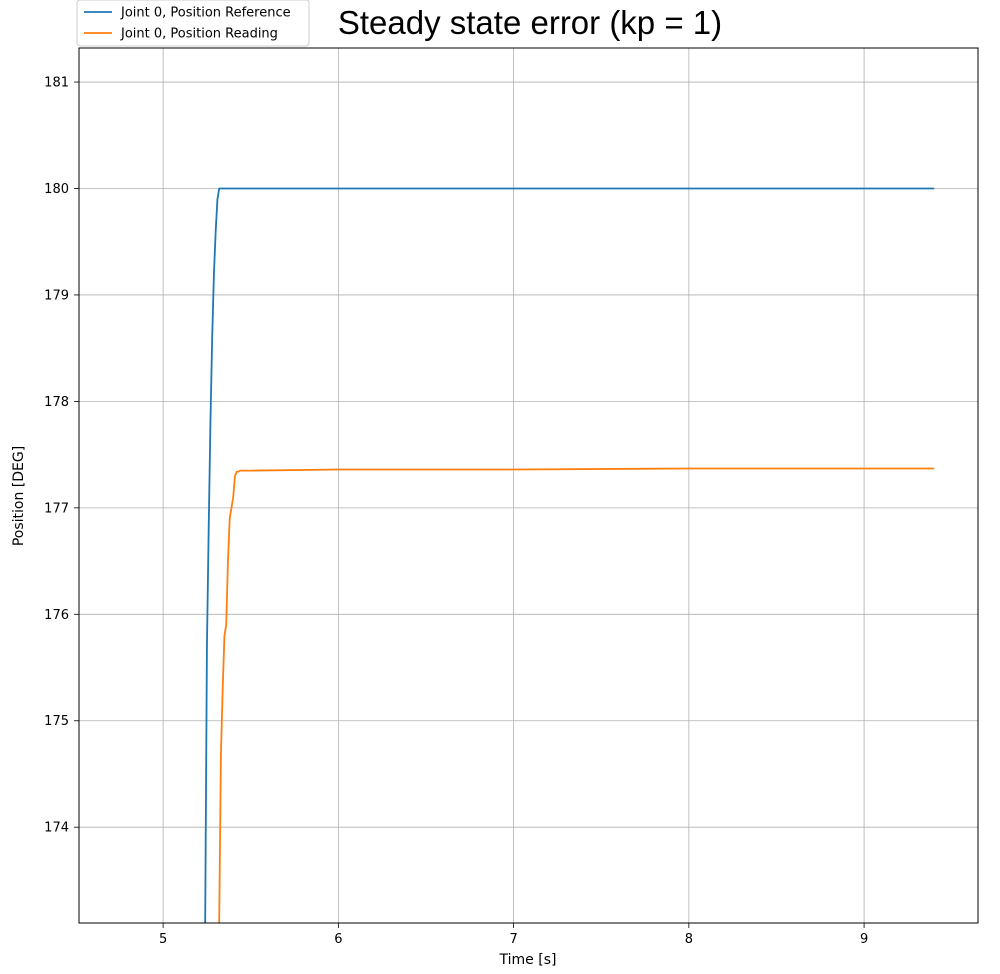 This screenshot has height=974, width=1000. What do you see at coordinates (163, 939) in the screenshot?
I see `x-tick-label: 5` at bounding box center [163, 939].